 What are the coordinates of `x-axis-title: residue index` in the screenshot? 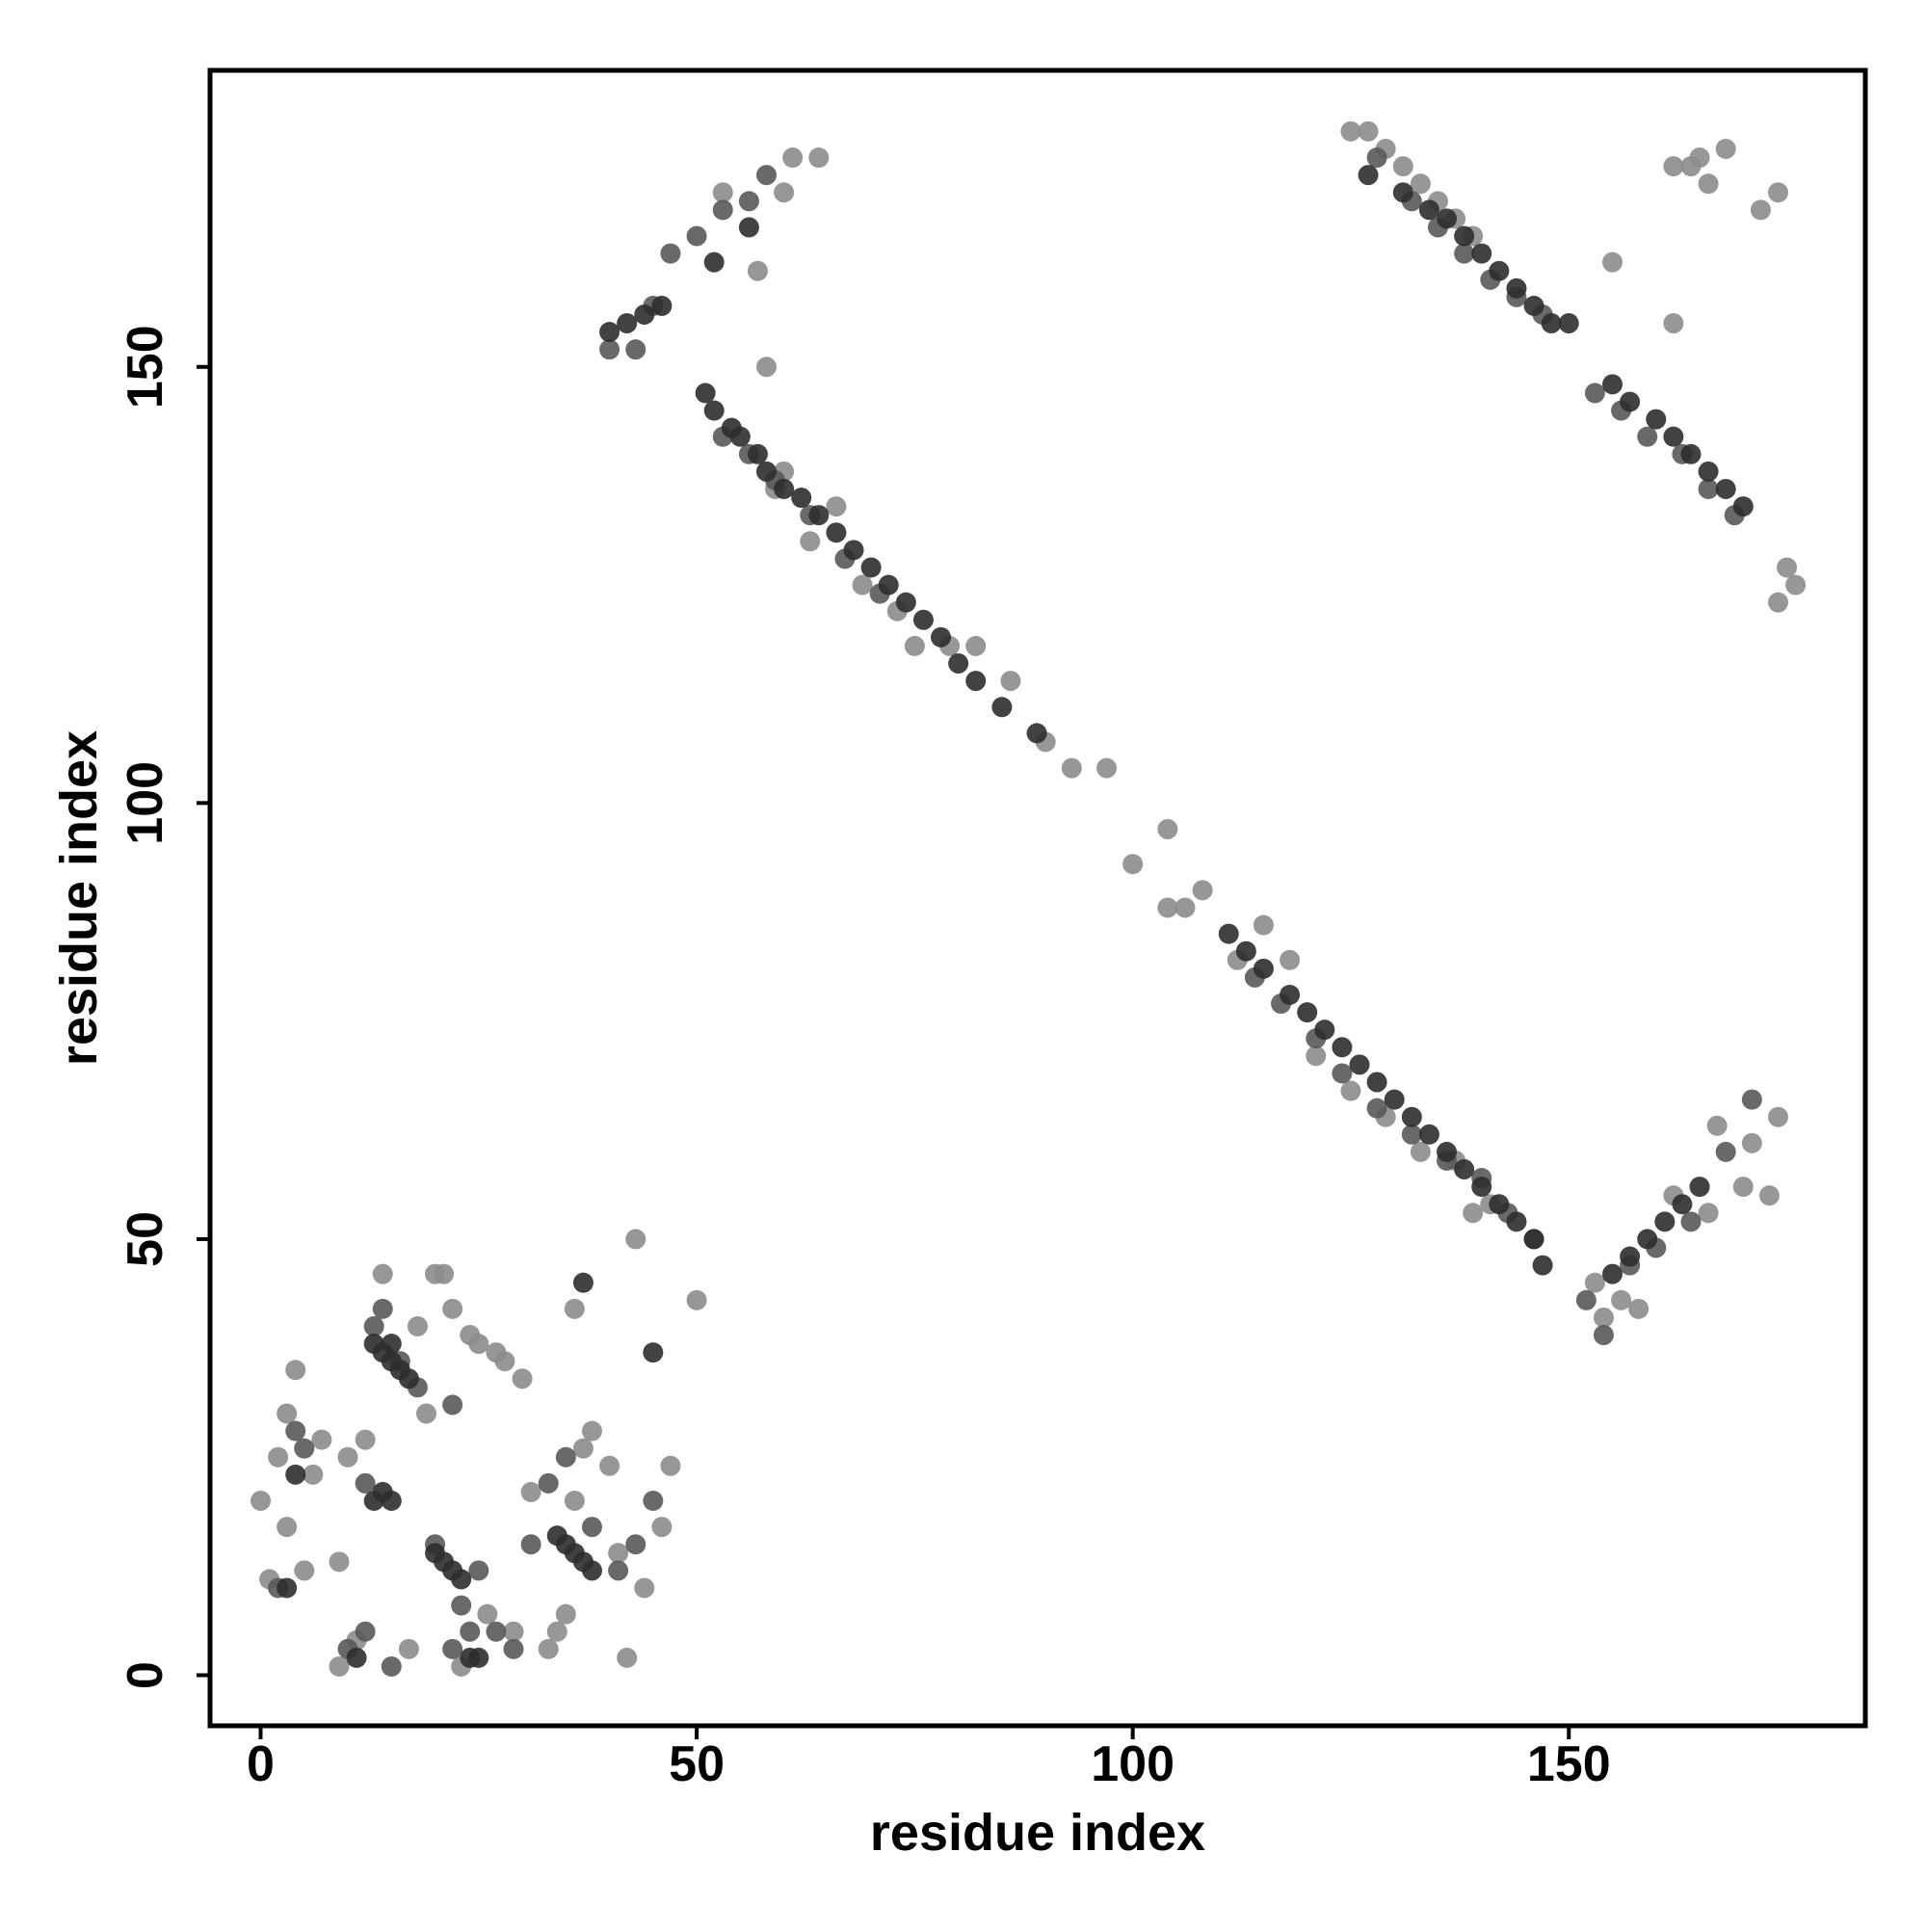 It's located at (1037, 1833).